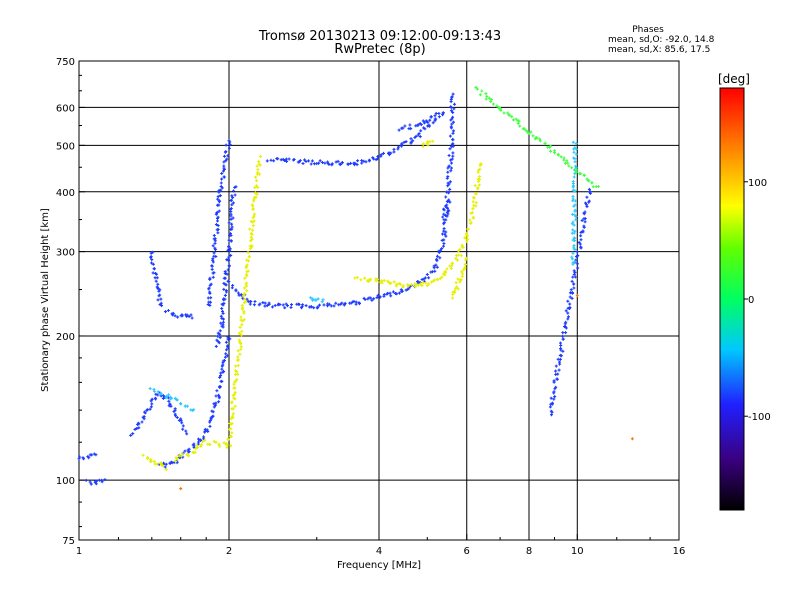 Image resolution: width=800 pixels, height=600 pixels. I want to click on stats-line-o: mean, sd,O: -92.0, 14.8, so click(661, 40).